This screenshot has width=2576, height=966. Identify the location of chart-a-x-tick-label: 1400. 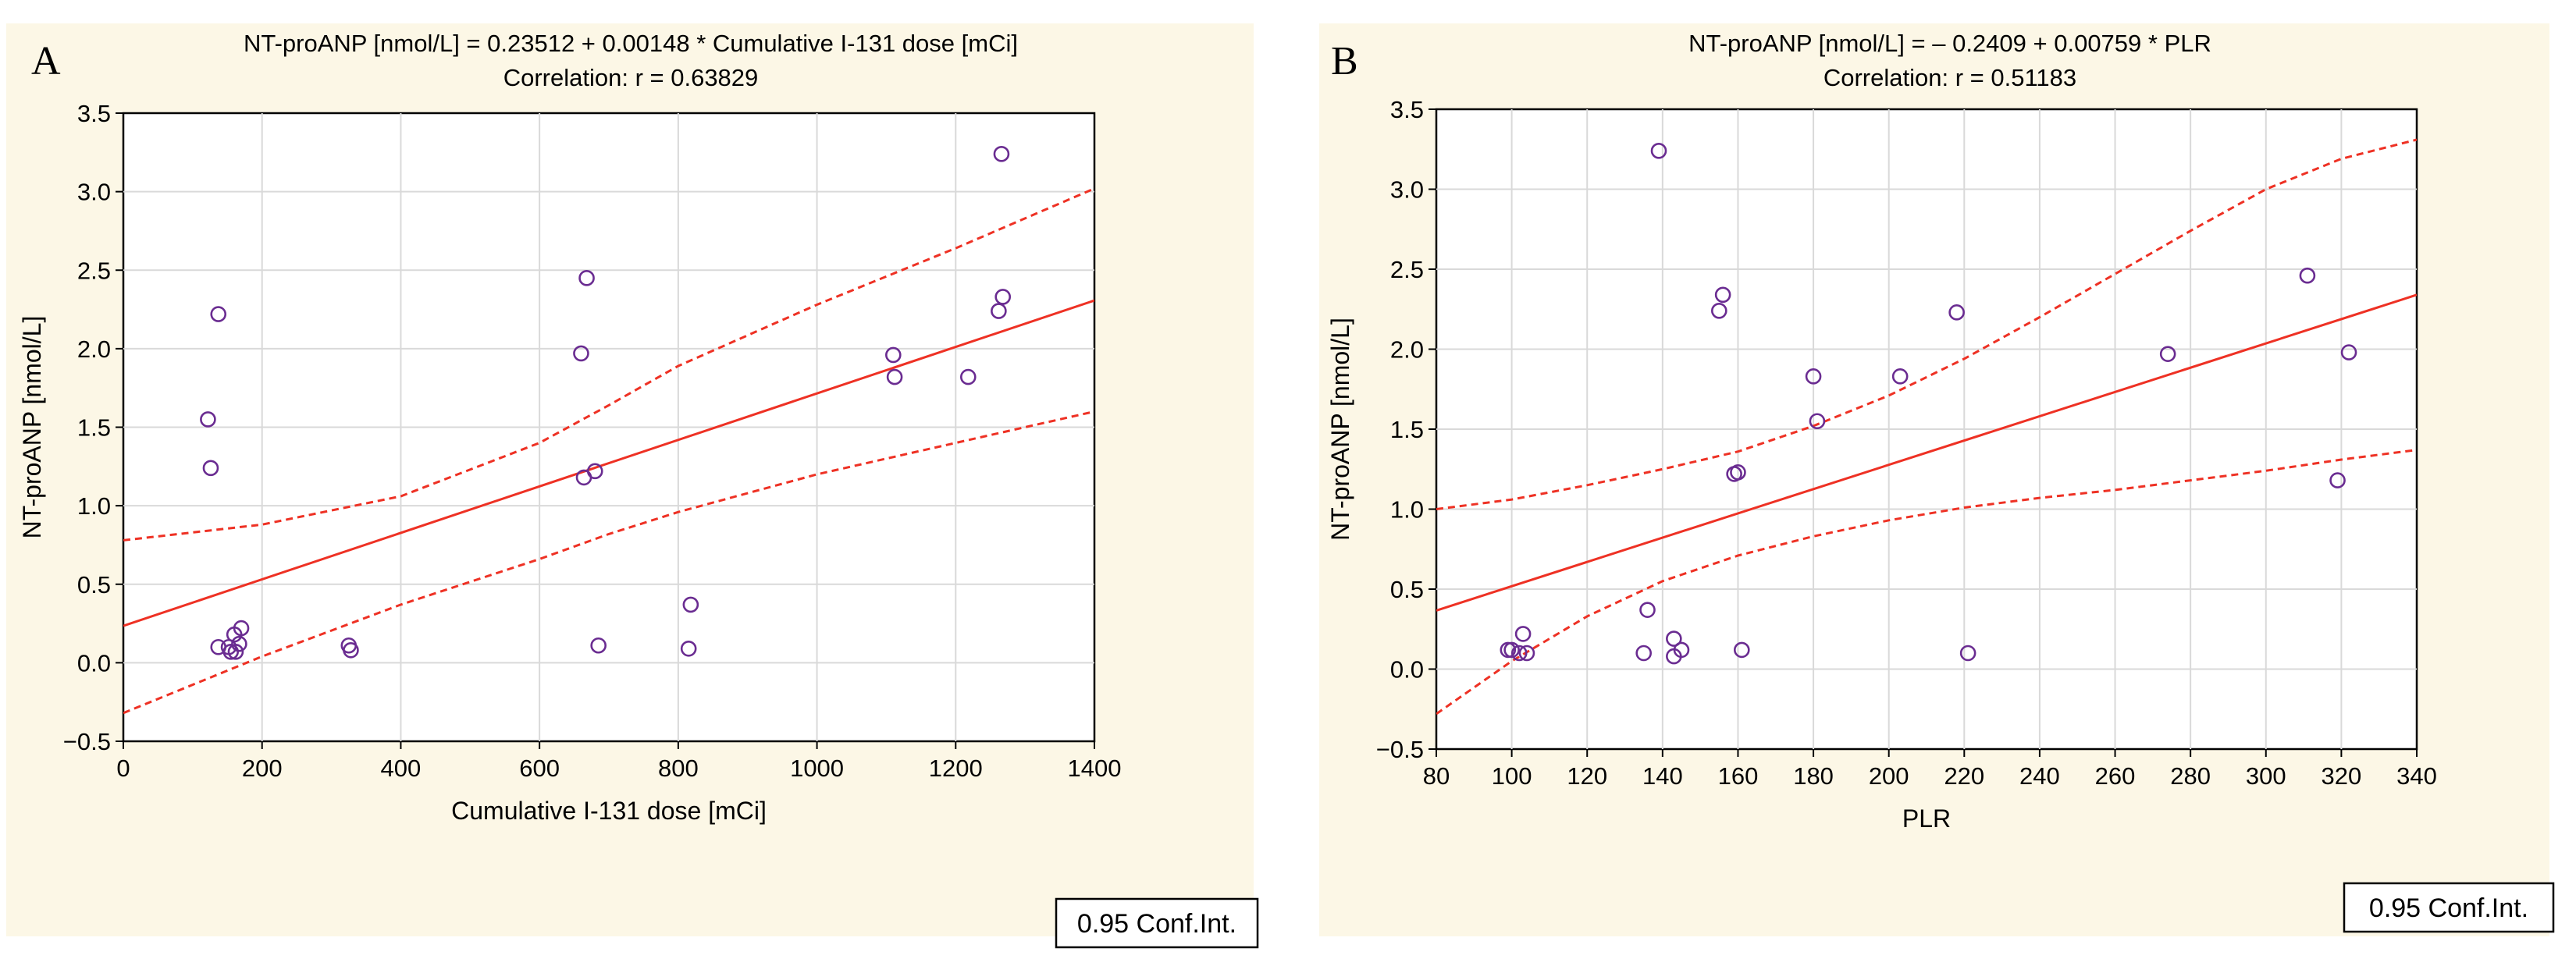
(1095, 768).